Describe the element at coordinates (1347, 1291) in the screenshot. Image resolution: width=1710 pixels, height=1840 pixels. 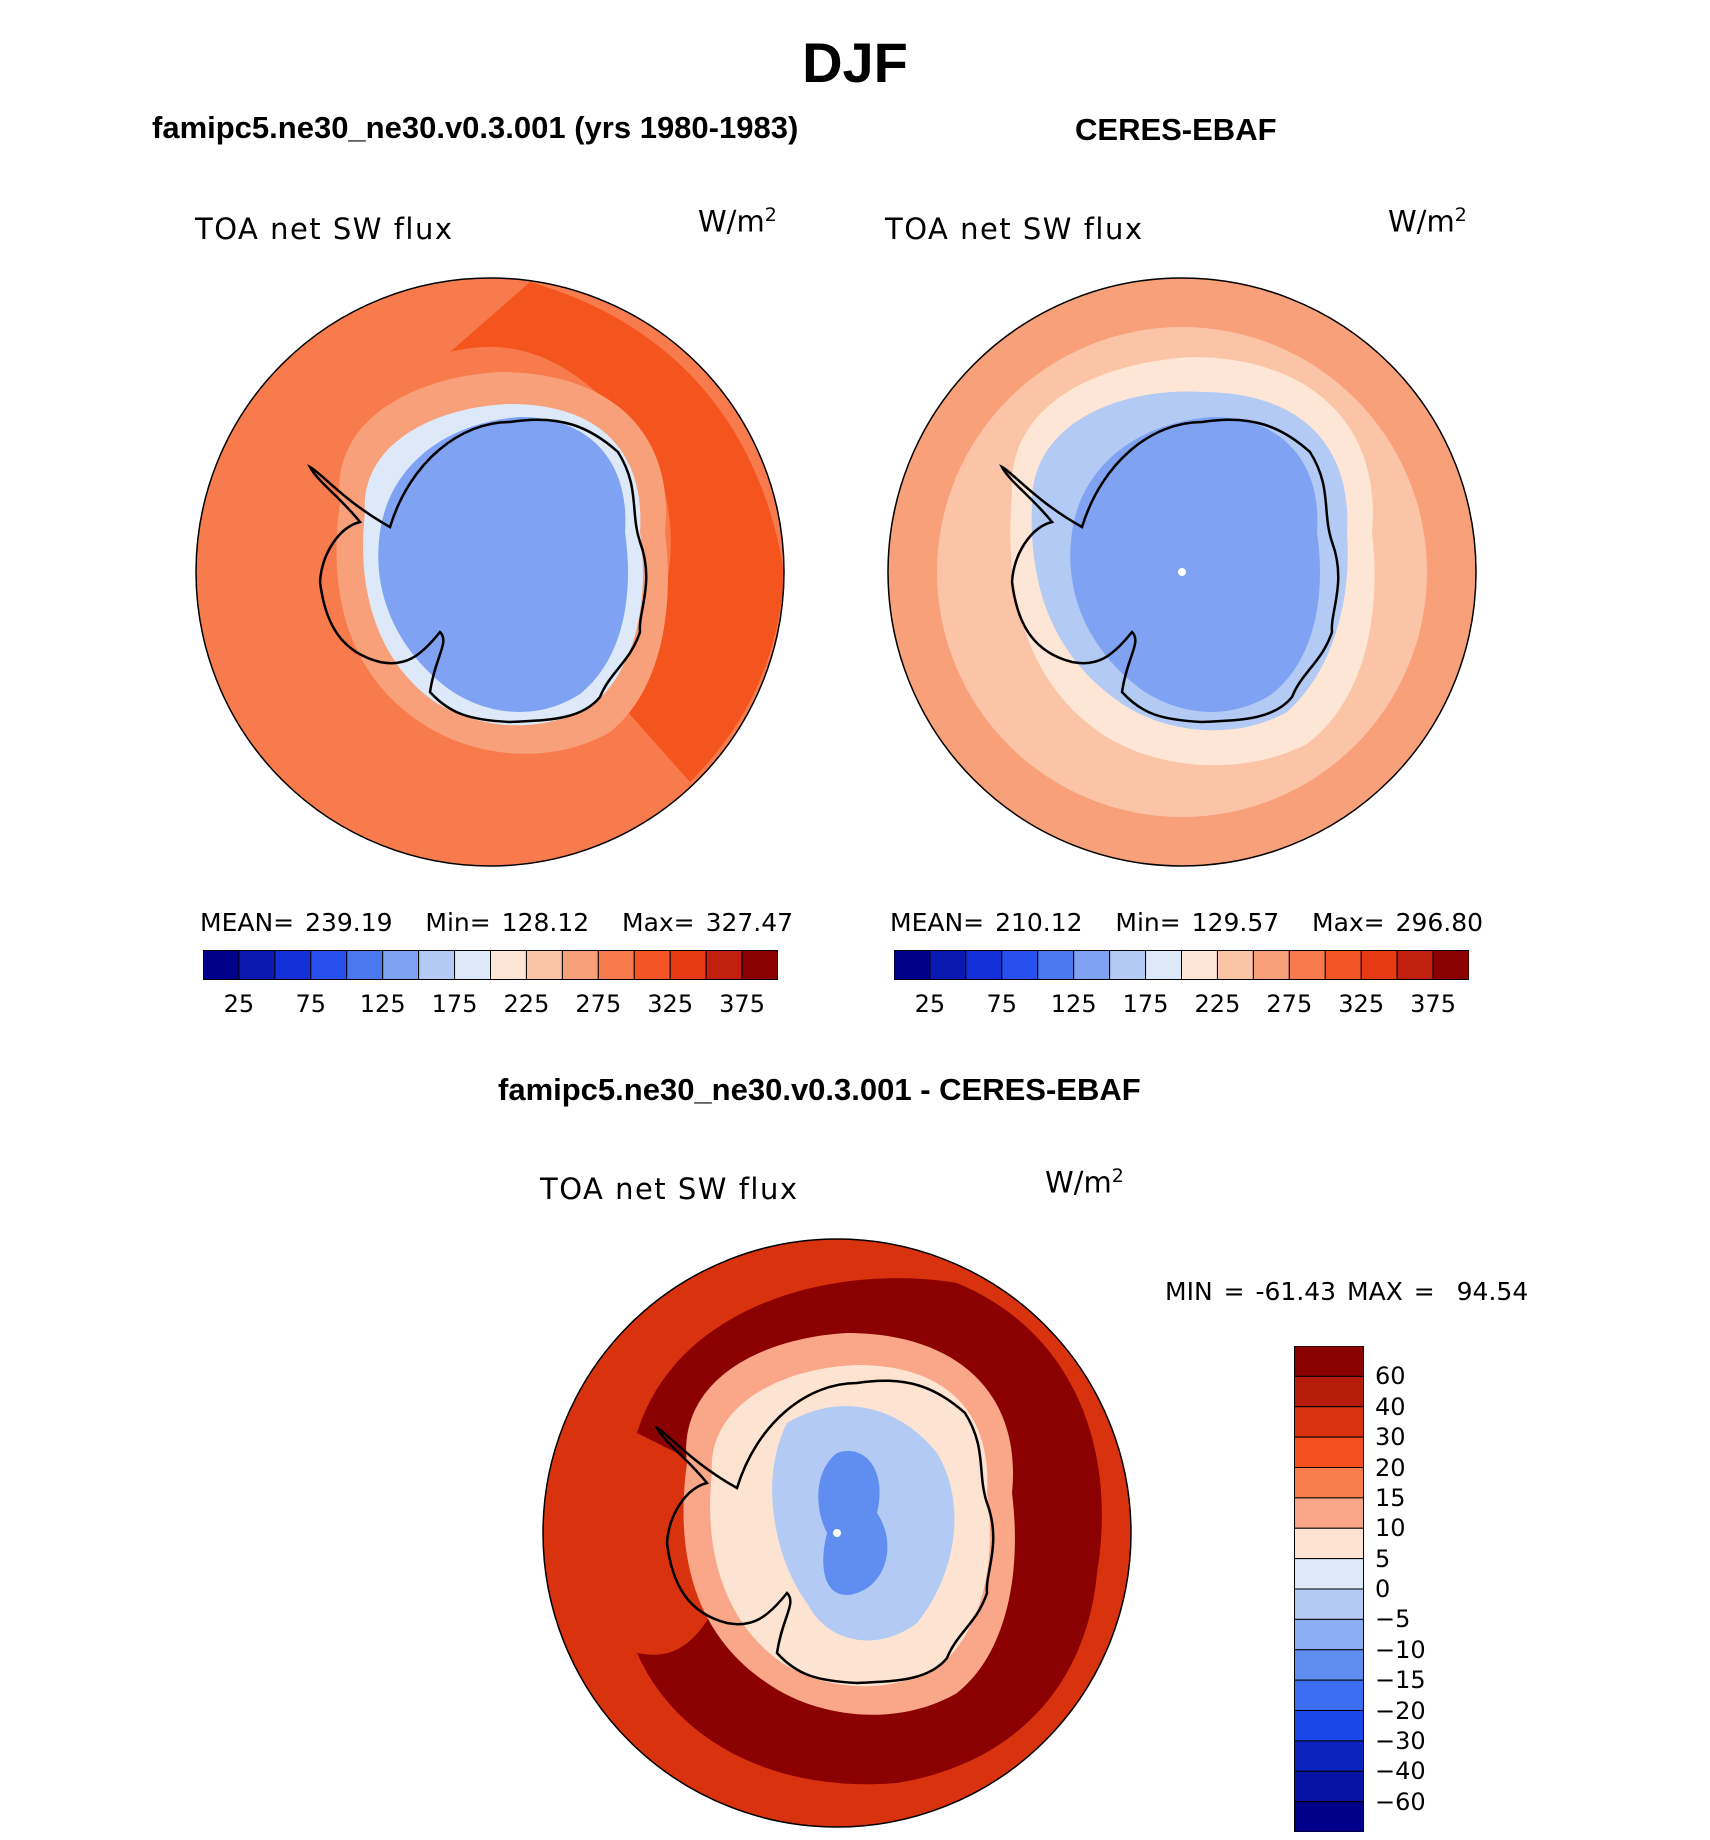
I see `diff-stats: MIN = -61.43 MAX = 94.54` at that location.